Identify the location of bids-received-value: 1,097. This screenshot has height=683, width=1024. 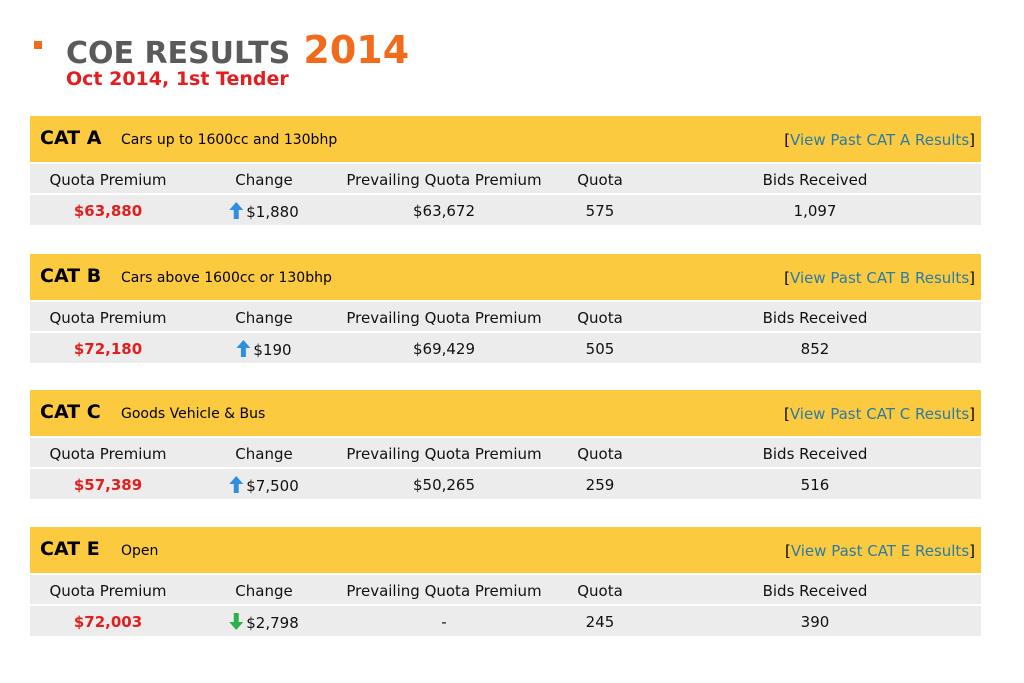
(815, 211).